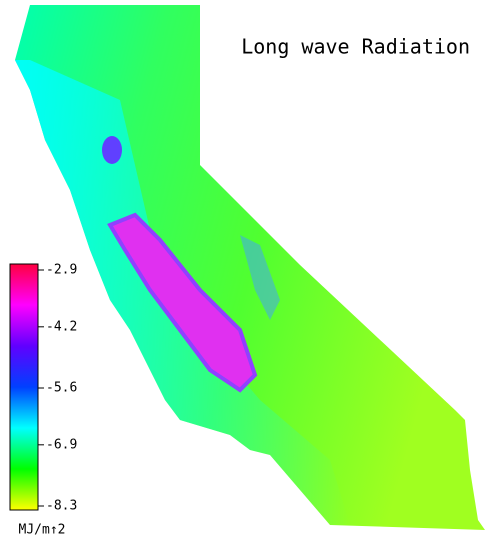  What do you see at coordinates (61, 506) in the screenshot?
I see `colorbar-tick-label: -8.3` at bounding box center [61, 506].